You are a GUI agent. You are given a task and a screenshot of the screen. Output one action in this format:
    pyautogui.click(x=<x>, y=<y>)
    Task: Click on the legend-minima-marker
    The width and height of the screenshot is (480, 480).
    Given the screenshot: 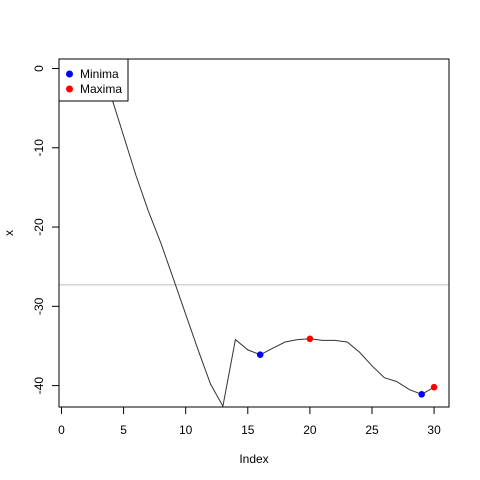 What is the action you would take?
    pyautogui.click(x=69, y=74)
    